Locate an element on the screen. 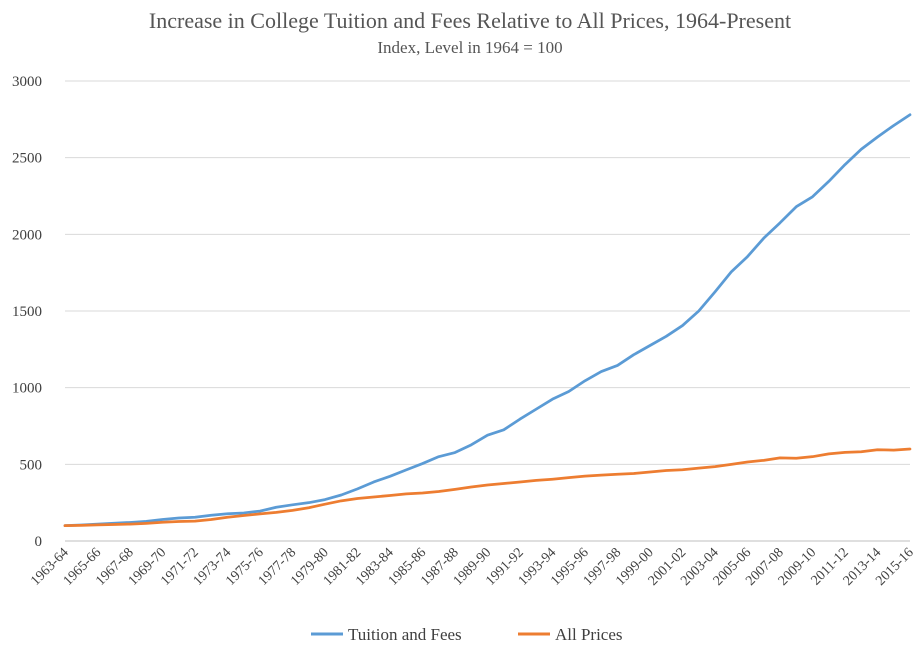  y-tick-label: 2500 is located at coordinates (27, 159).